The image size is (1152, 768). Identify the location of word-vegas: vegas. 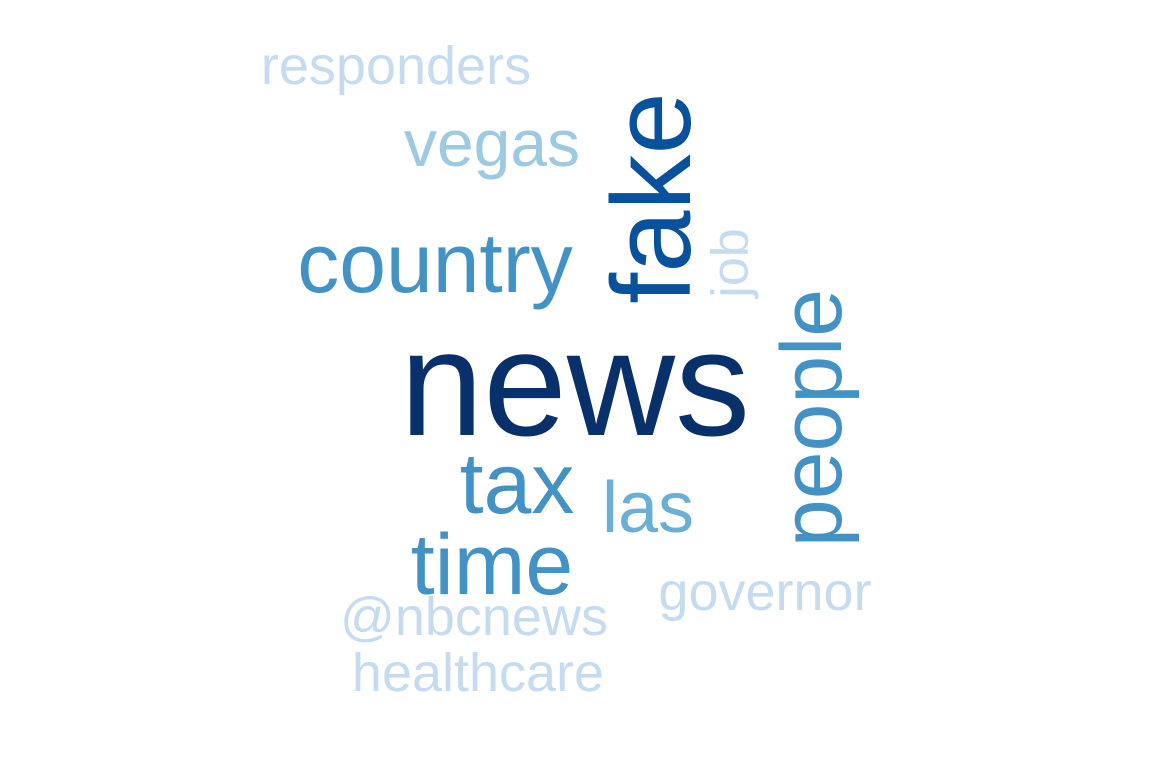
(492, 143).